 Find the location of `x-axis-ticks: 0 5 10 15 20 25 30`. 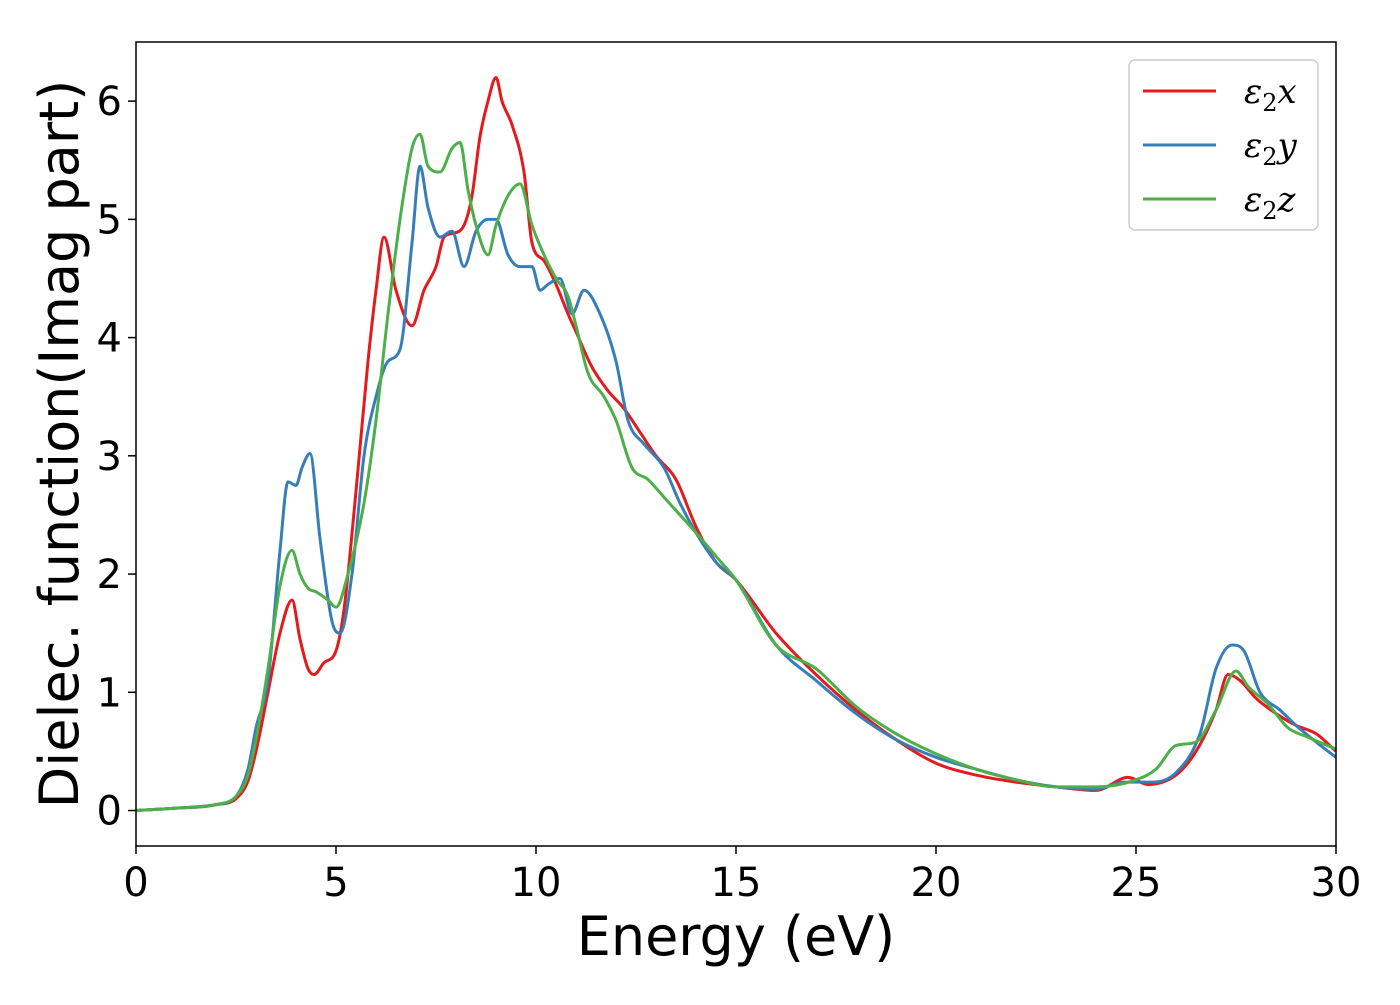

x-axis-ticks: 0 5 10 15 20 25 30 is located at coordinates (742, 876).